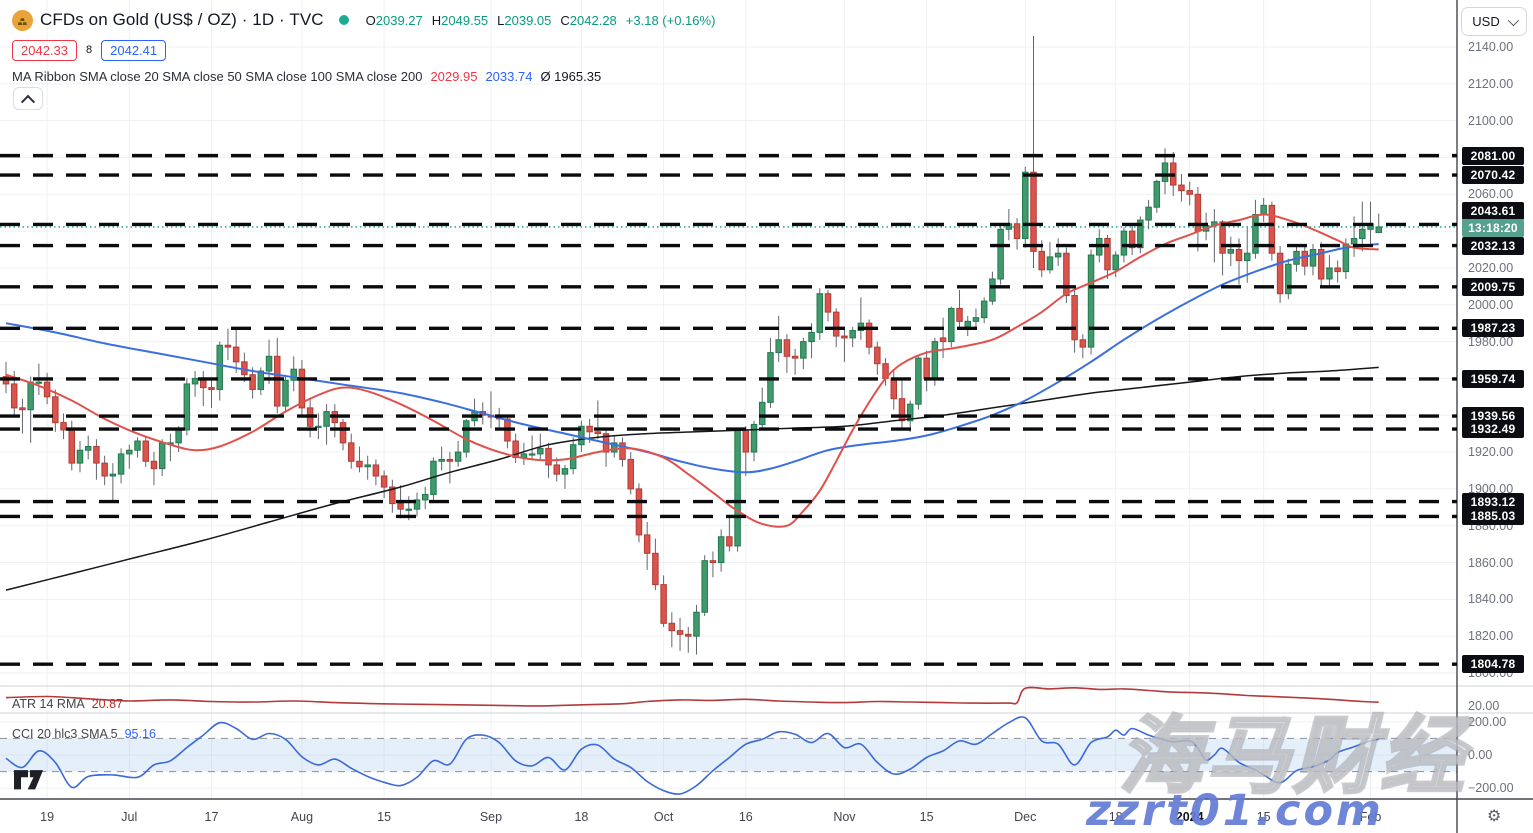 This screenshot has width=1533, height=833. What do you see at coordinates (1493, 286) in the screenshot?
I see `price-level-badge: 2009.75` at bounding box center [1493, 286].